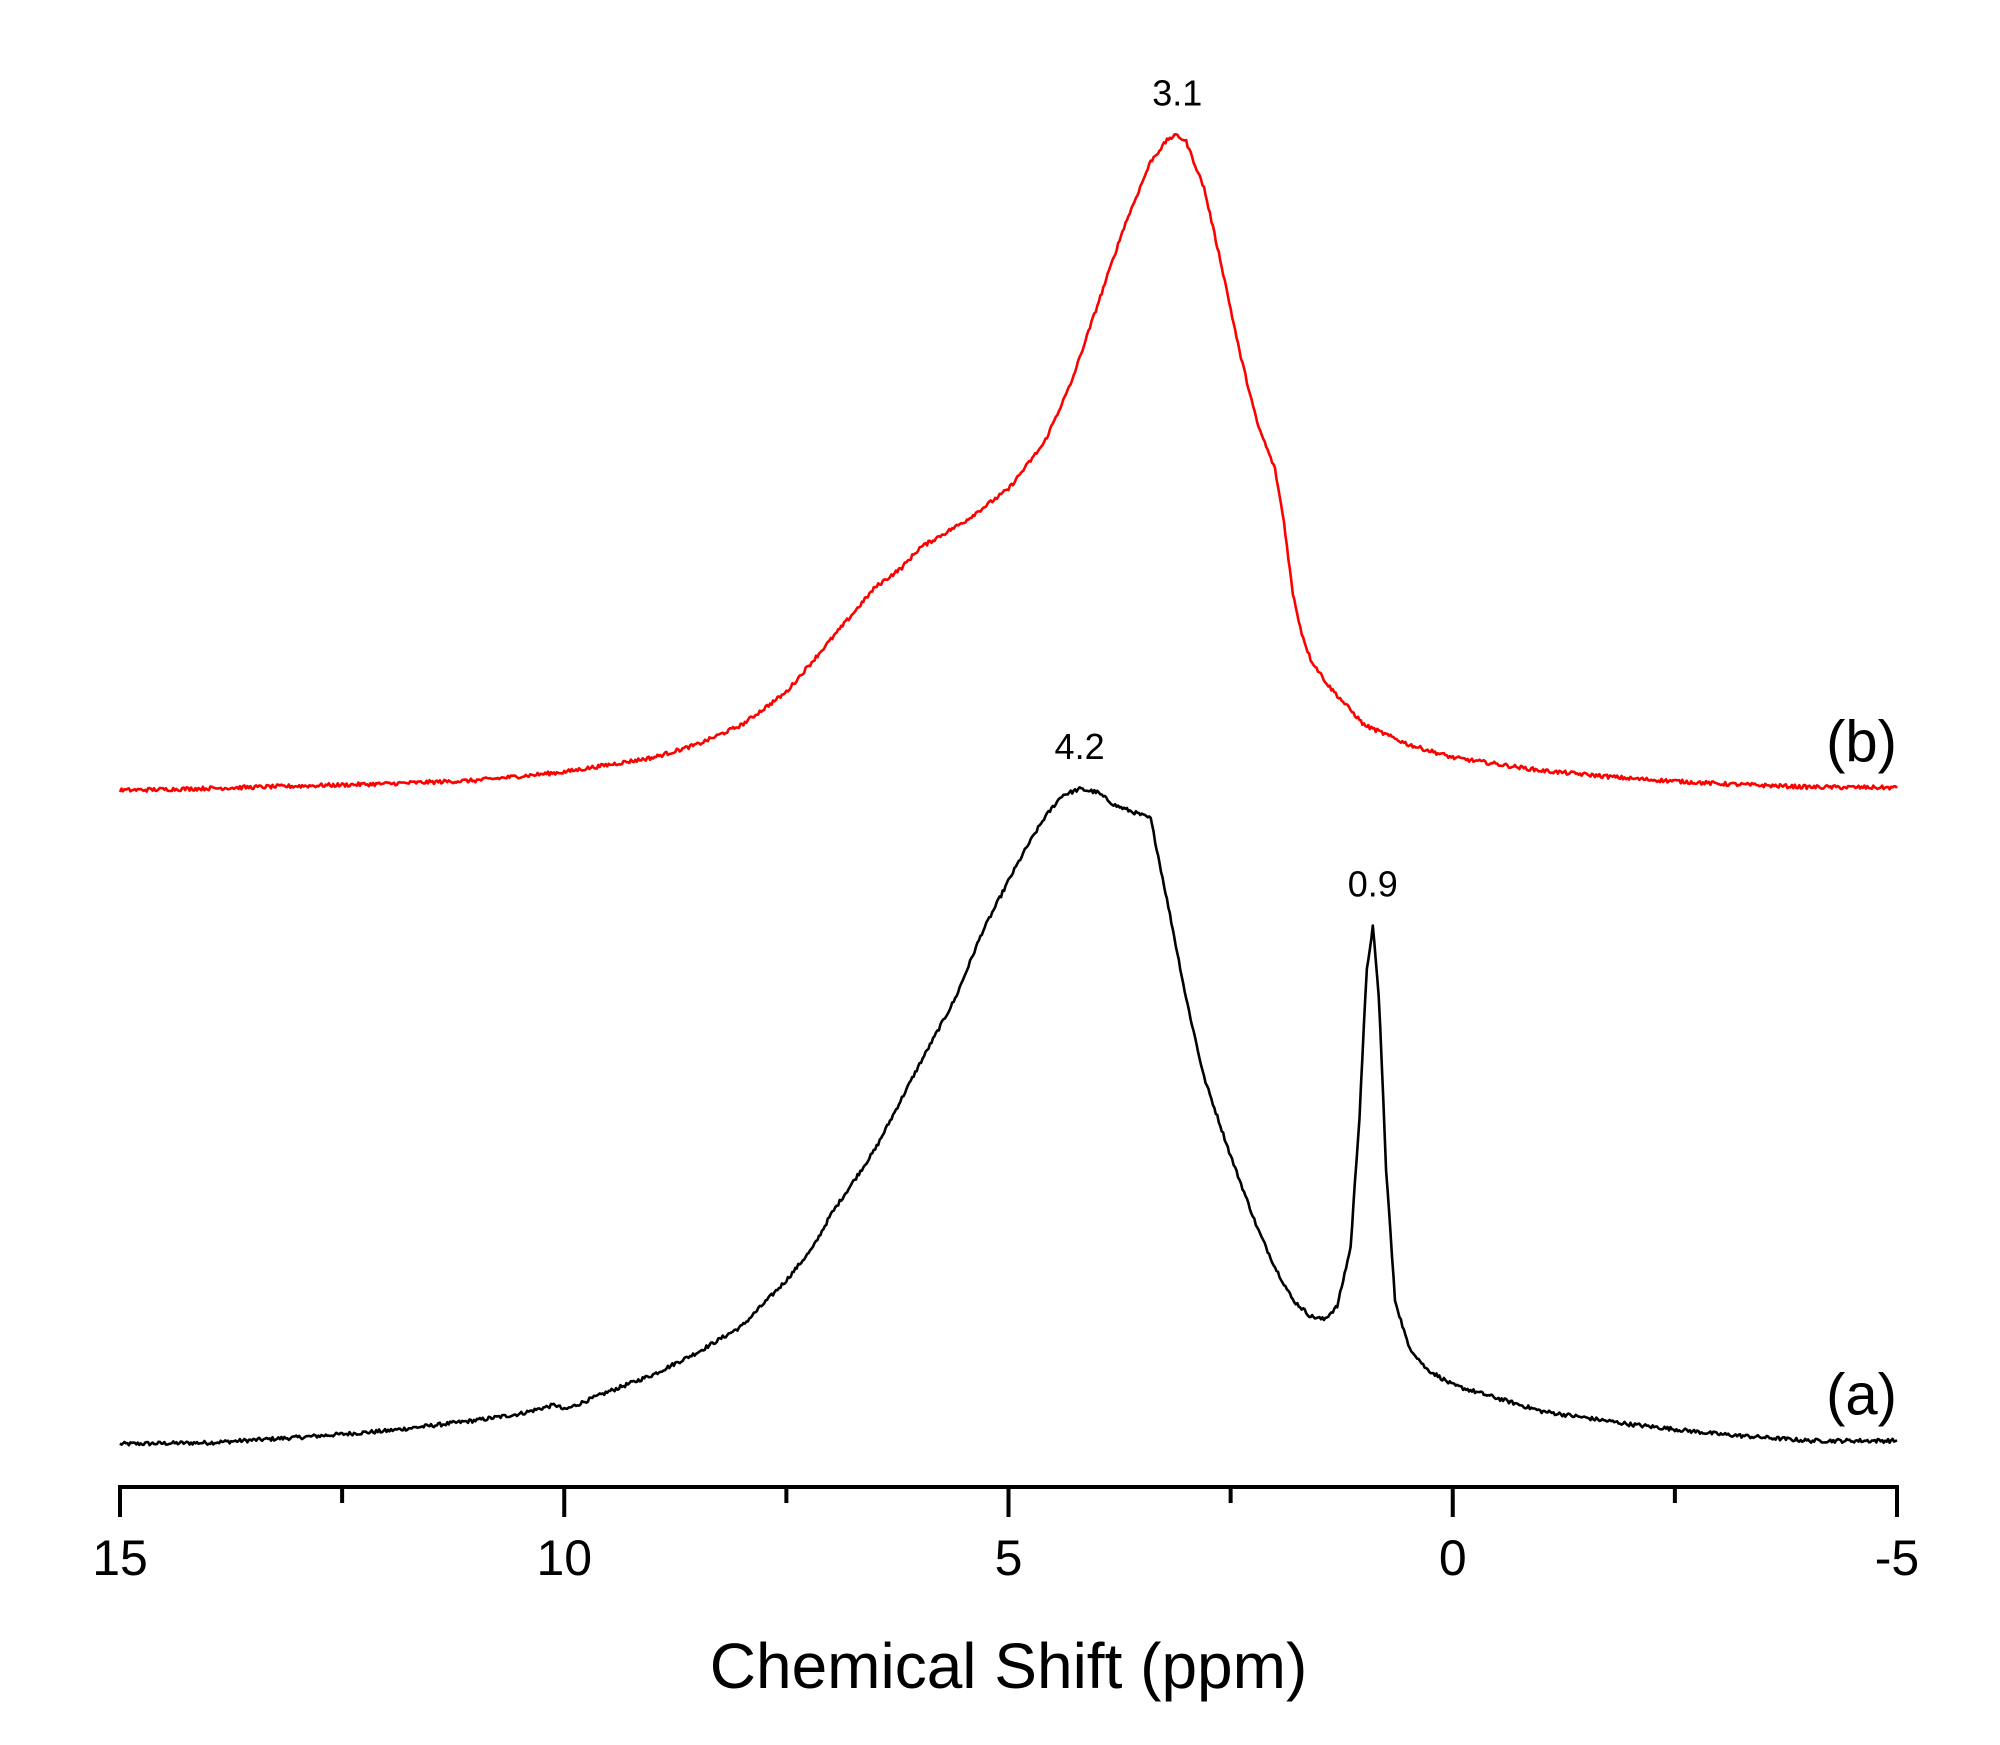 Image resolution: width=2000 pixels, height=1745 pixels. What do you see at coordinates (1453, 1558) in the screenshot?
I see `x-tick-label: 0` at bounding box center [1453, 1558].